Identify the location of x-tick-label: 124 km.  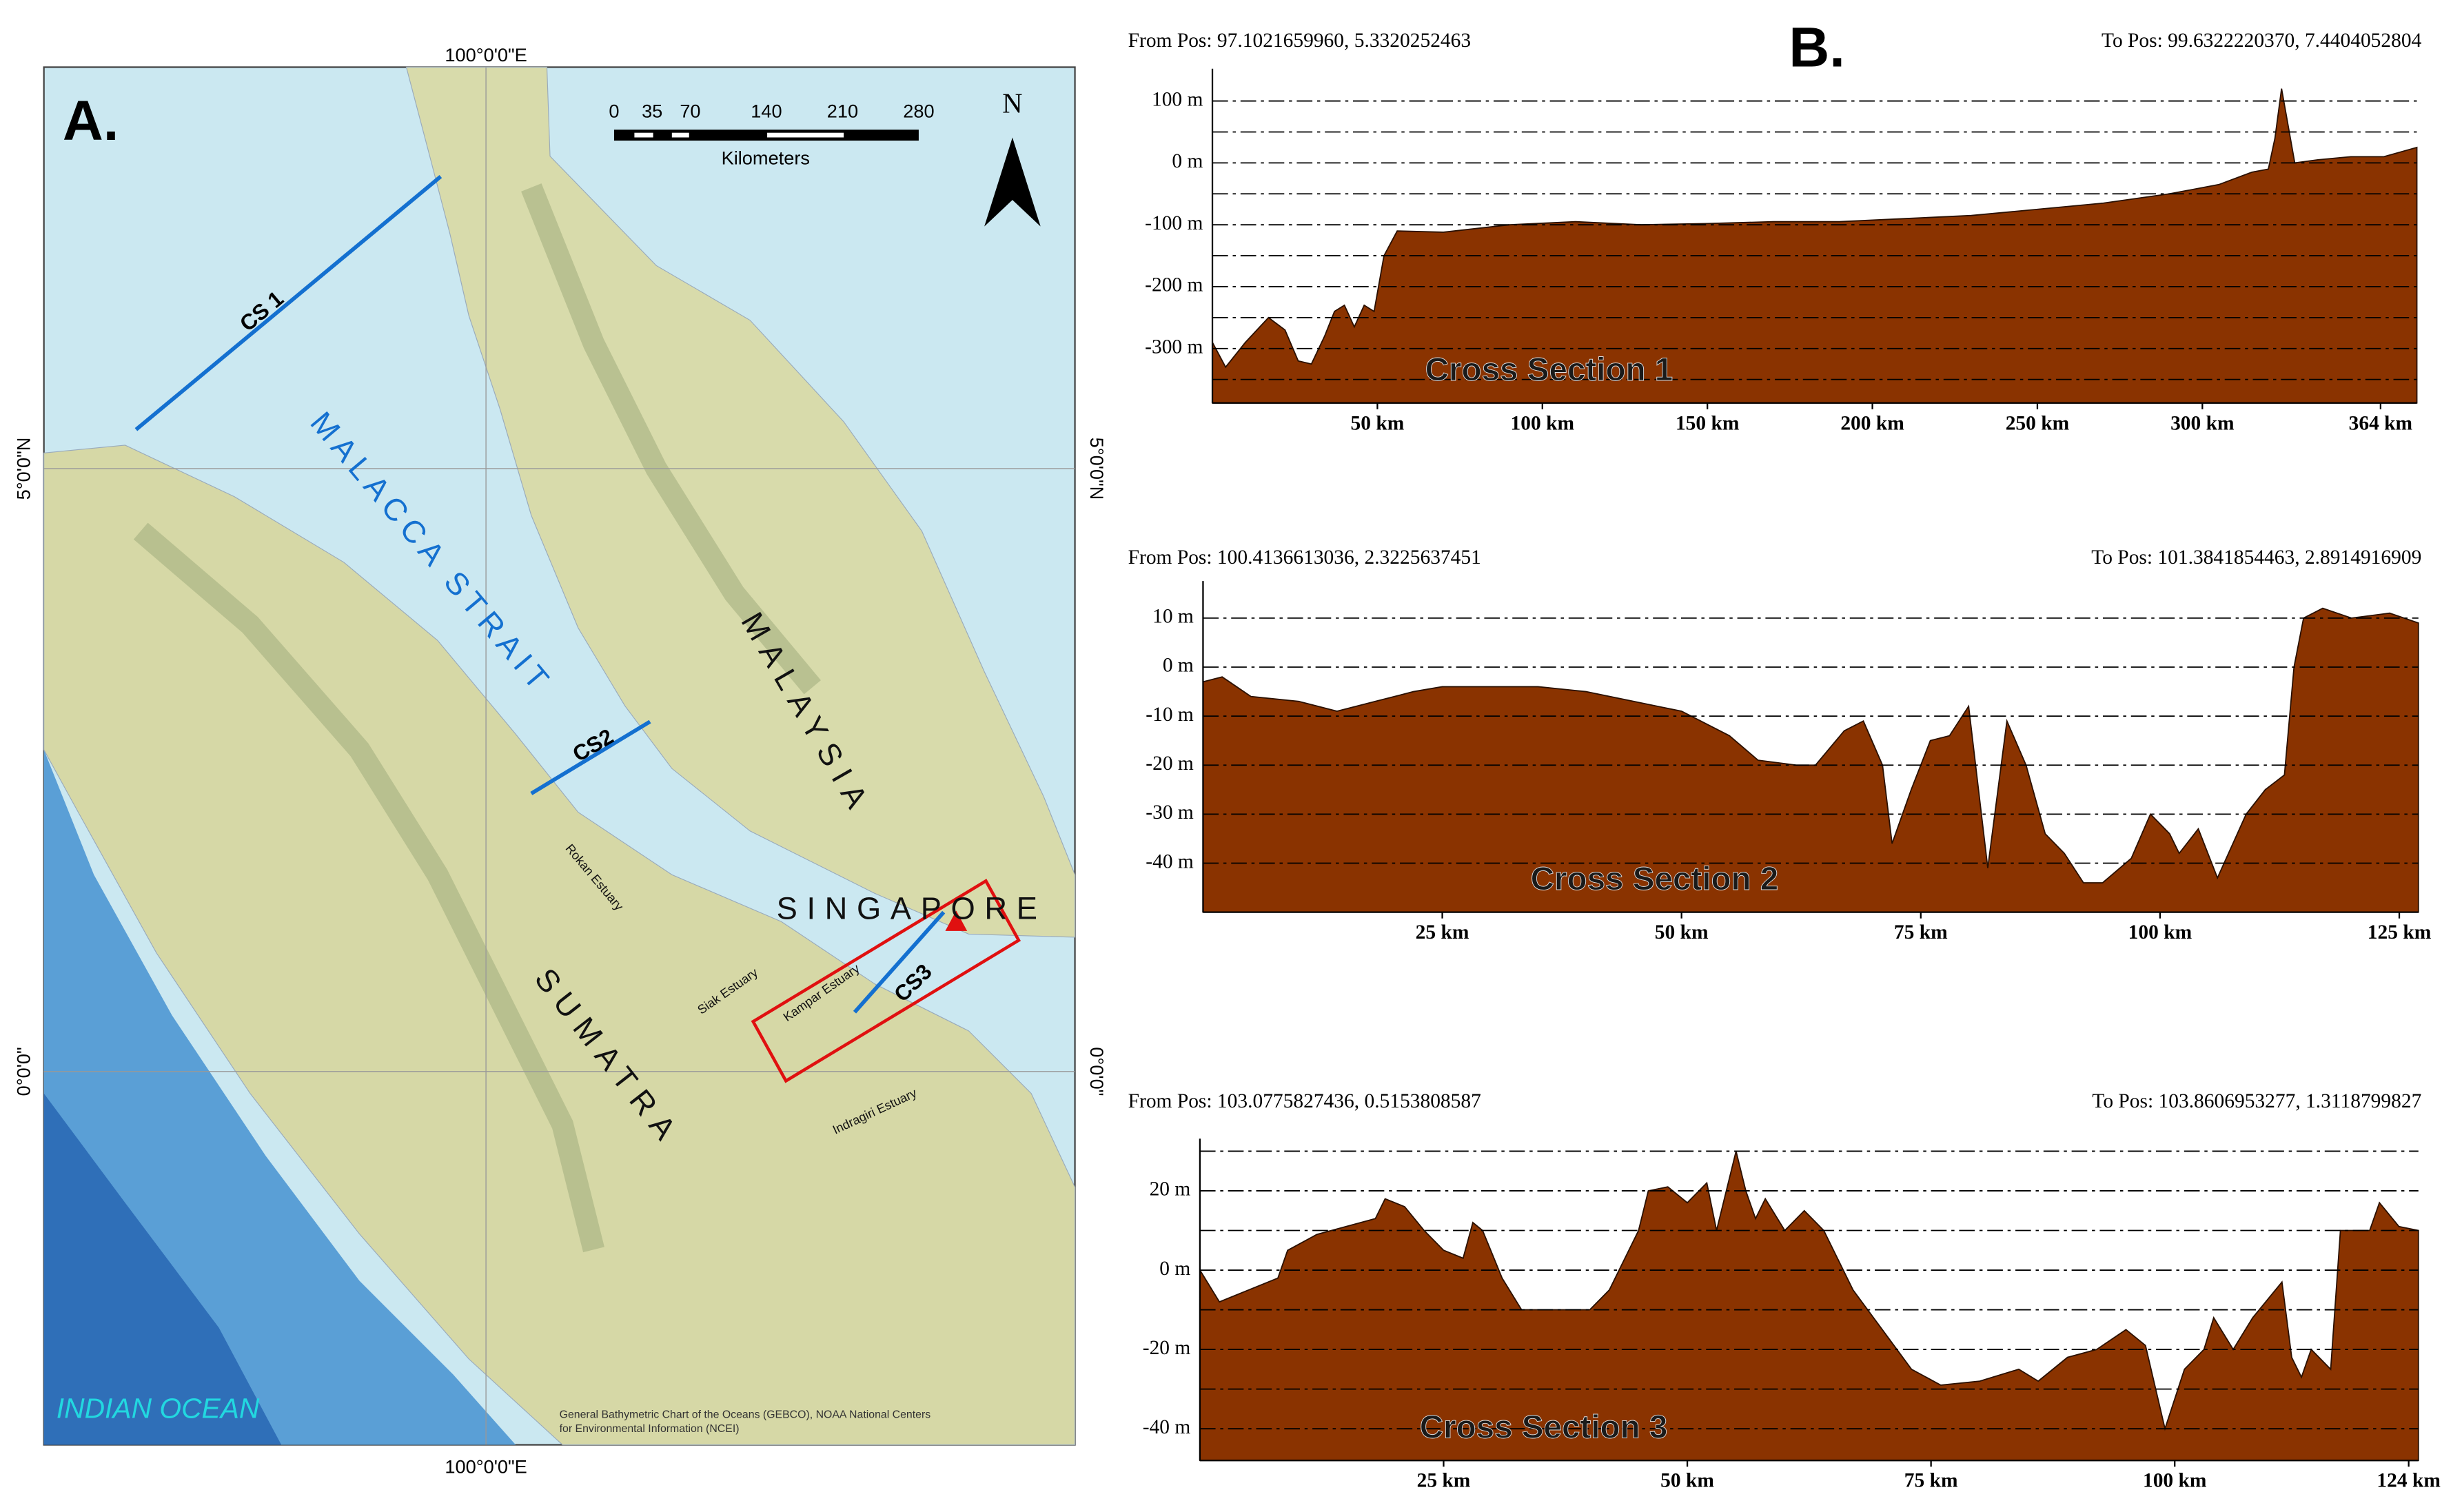
(2409, 1481).